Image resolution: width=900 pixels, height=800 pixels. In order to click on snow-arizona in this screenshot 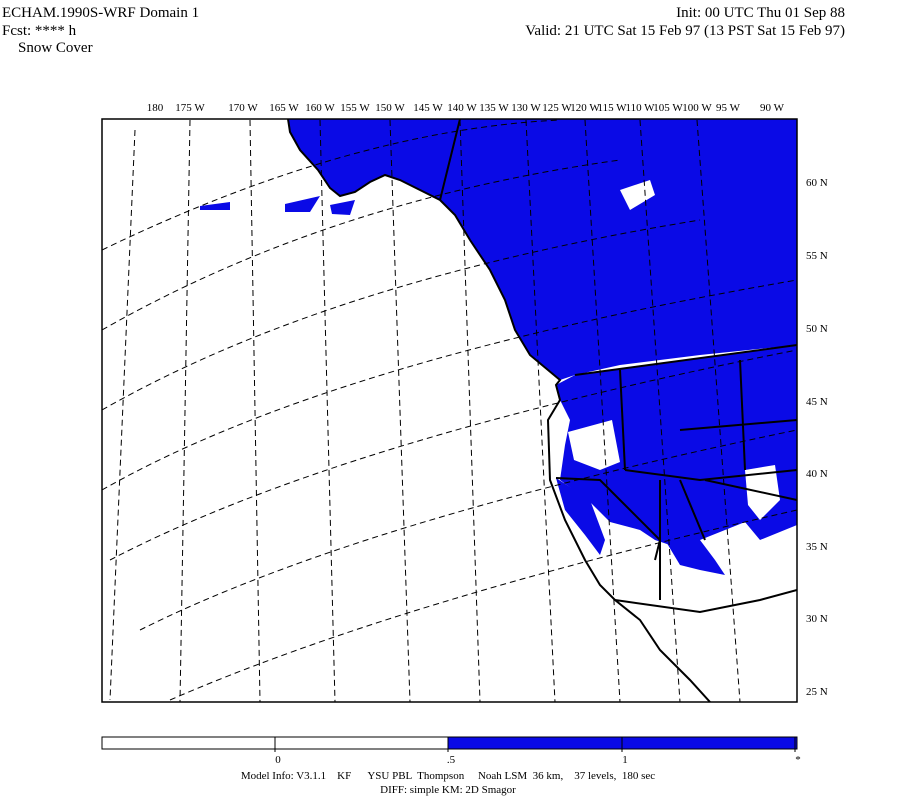, I will do `click(695, 557)`.